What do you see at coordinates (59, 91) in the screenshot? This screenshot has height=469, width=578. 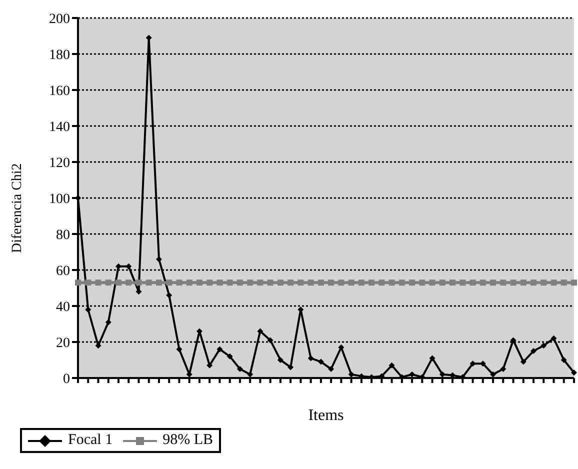 I see `y-tick-label: 160` at bounding box center [59, 91].